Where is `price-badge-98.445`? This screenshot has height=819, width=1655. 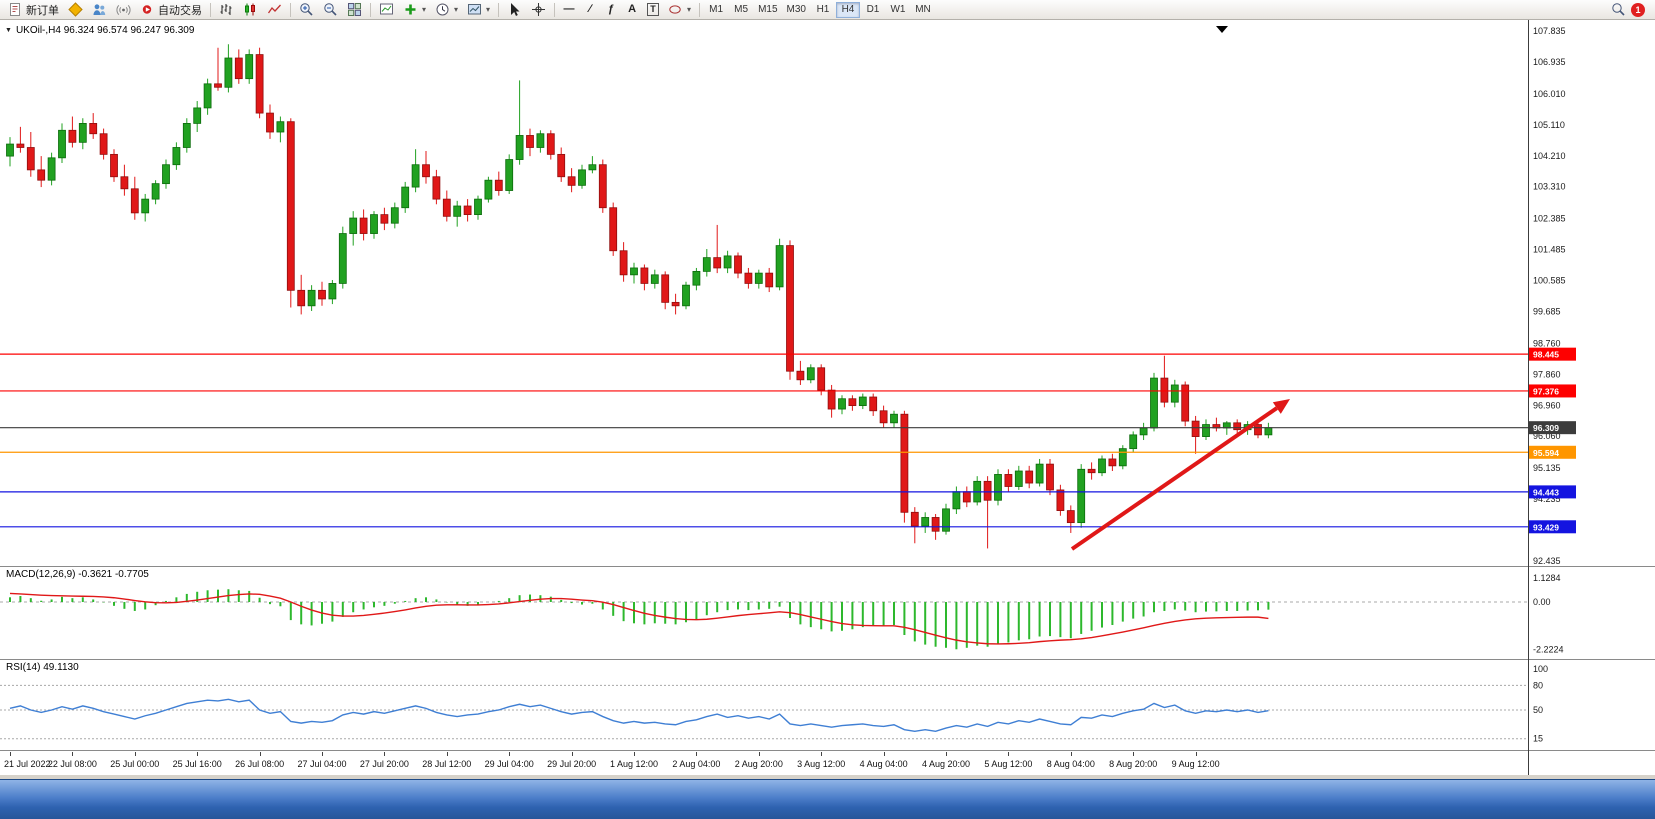 price-badge-98.445 is located at coordinates (1552, 354).